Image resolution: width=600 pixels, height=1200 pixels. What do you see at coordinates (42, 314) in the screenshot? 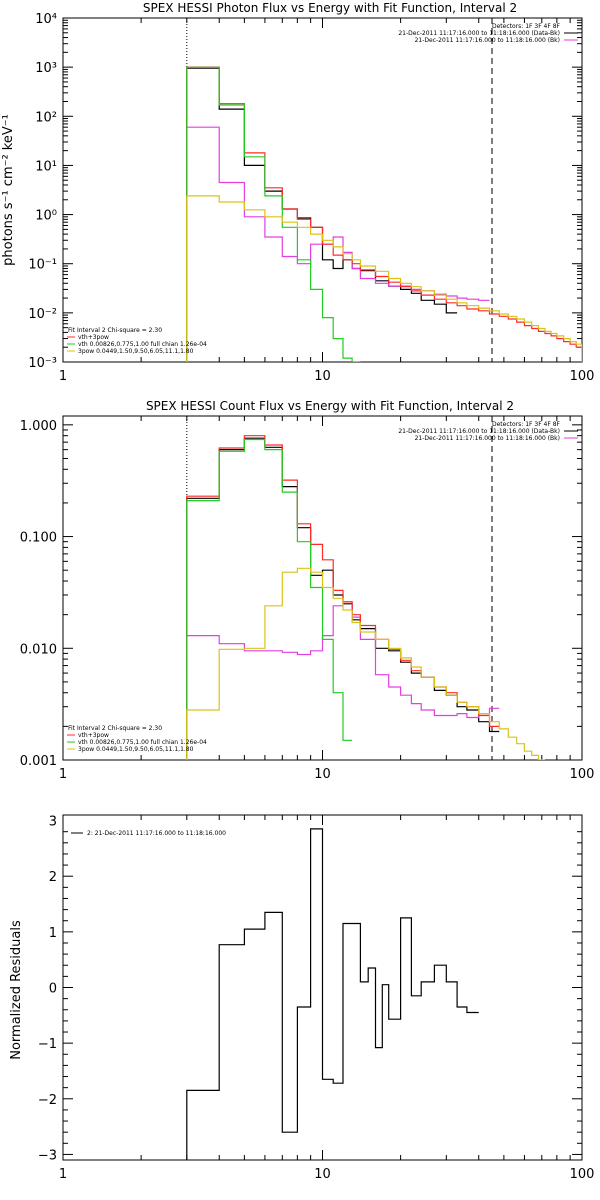
I see `y-tick-label: 10⁻²` at bounding box center [42, 314].